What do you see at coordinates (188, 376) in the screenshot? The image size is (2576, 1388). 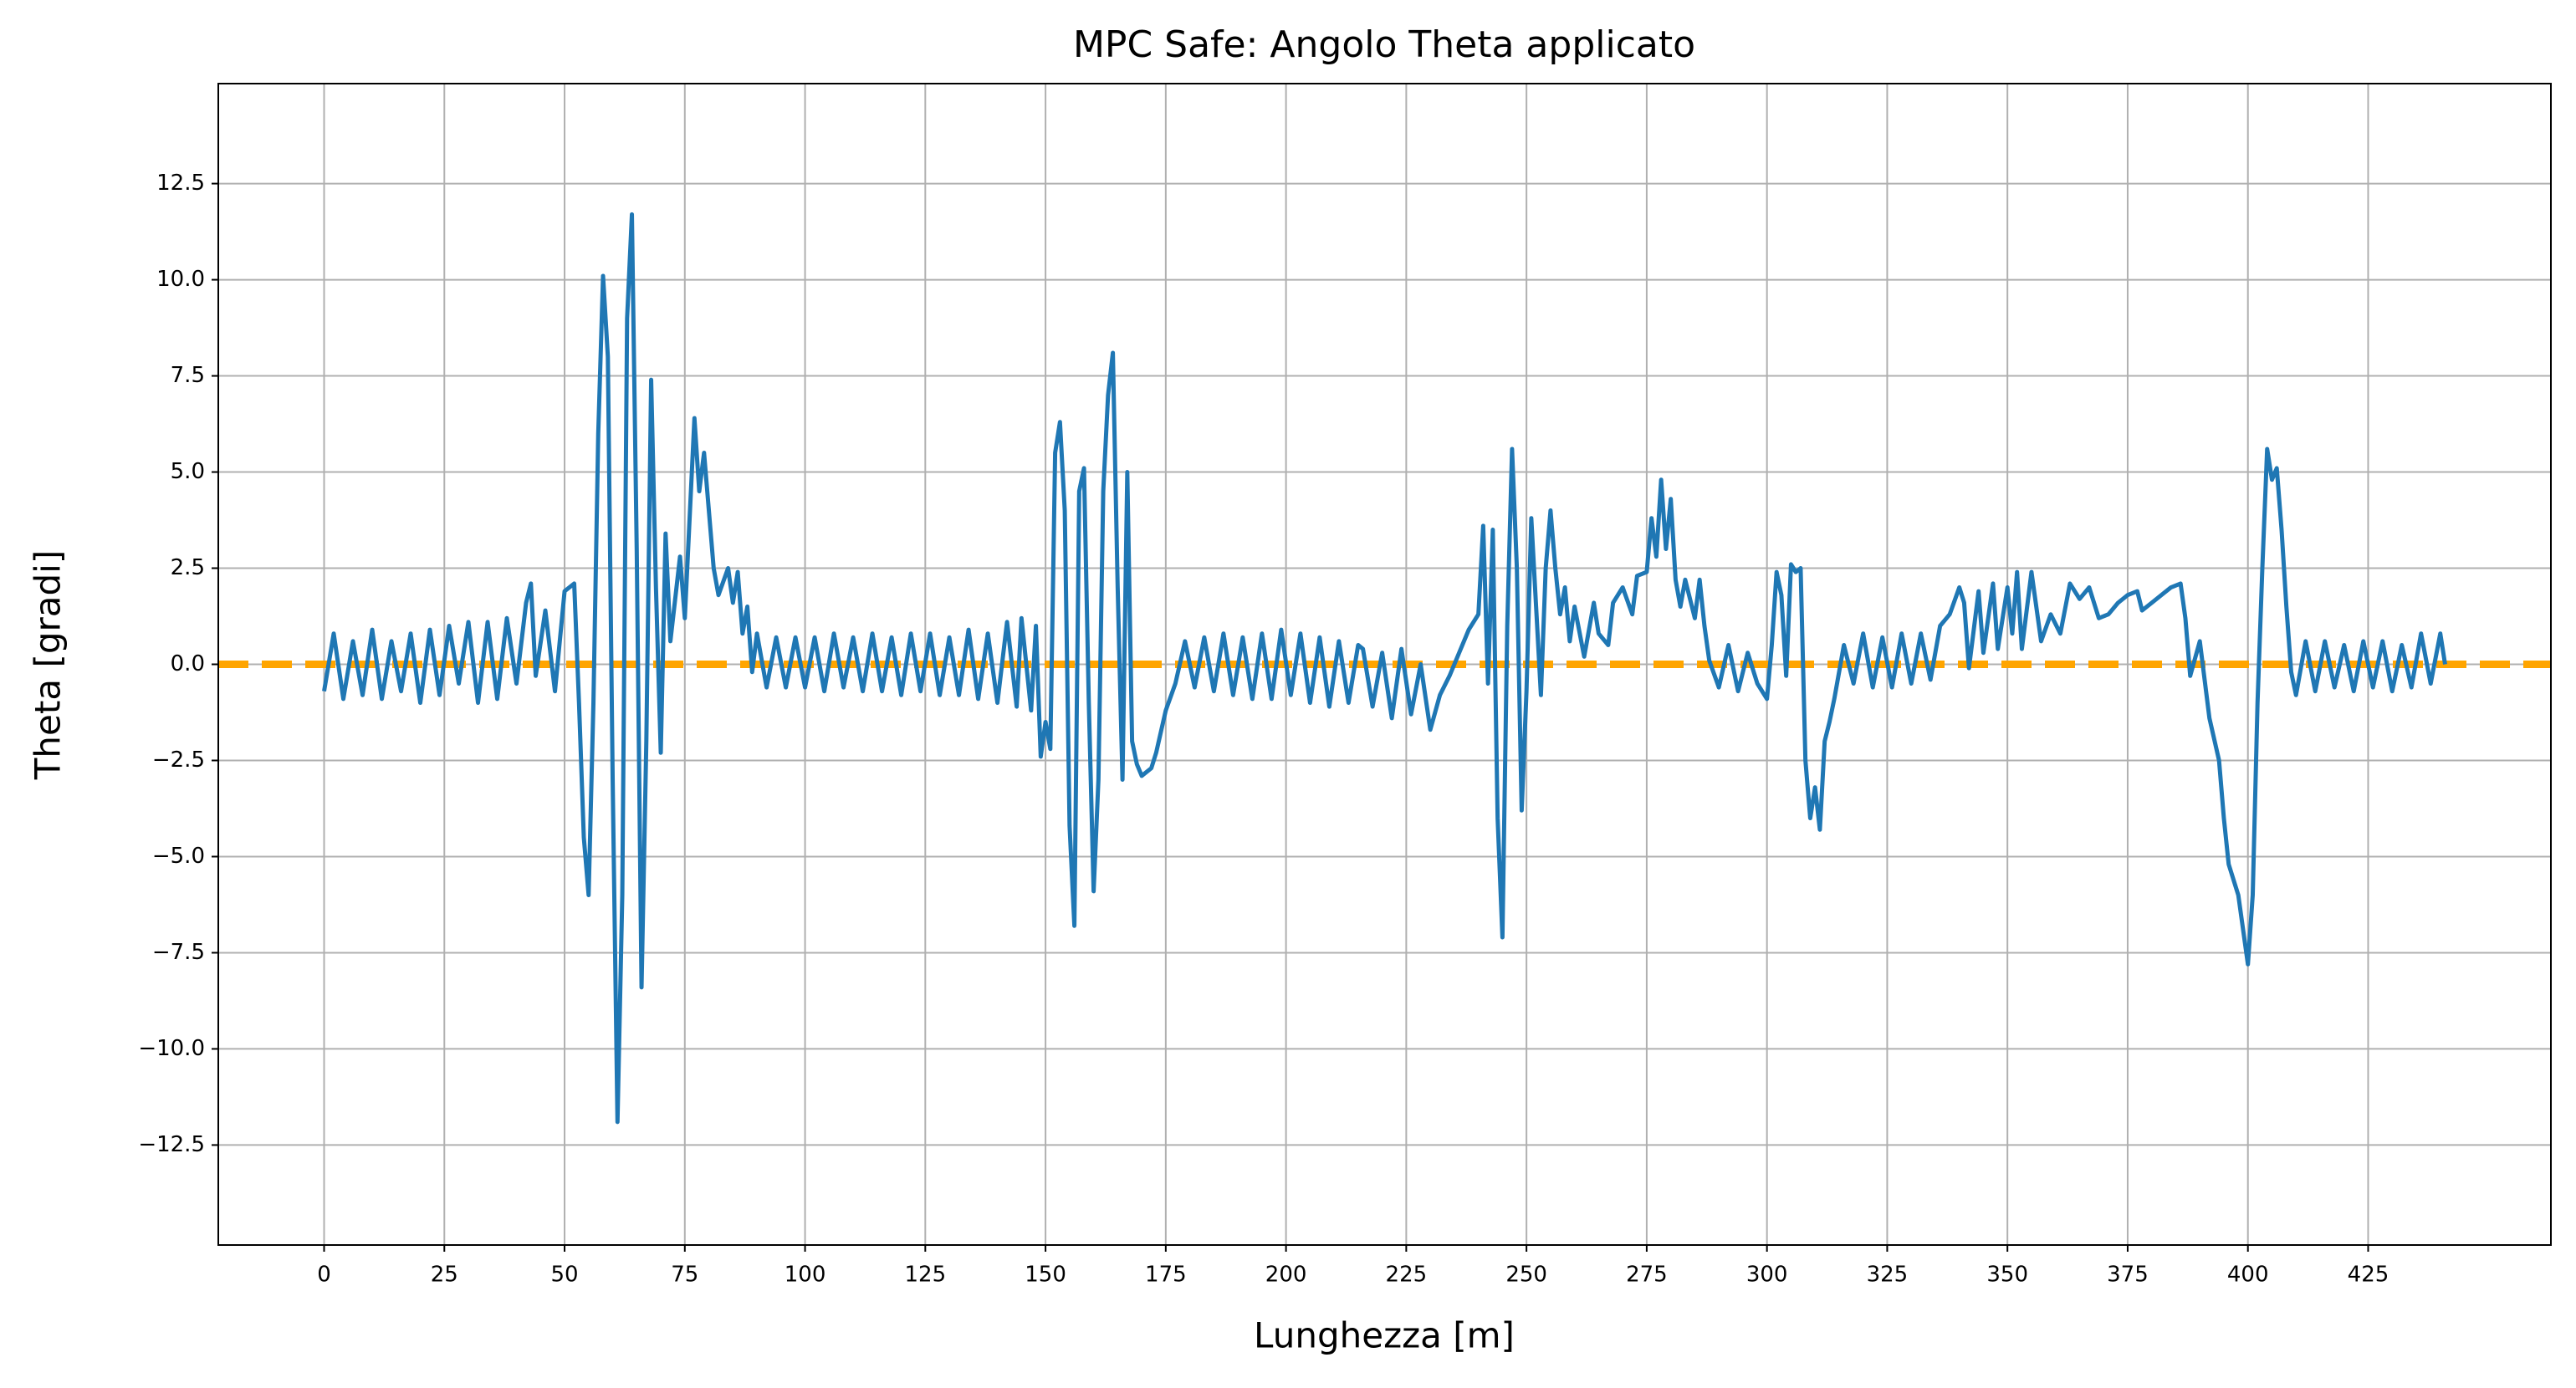 I see `y-tick-label: 7.5` at bounding box center [188, 376].